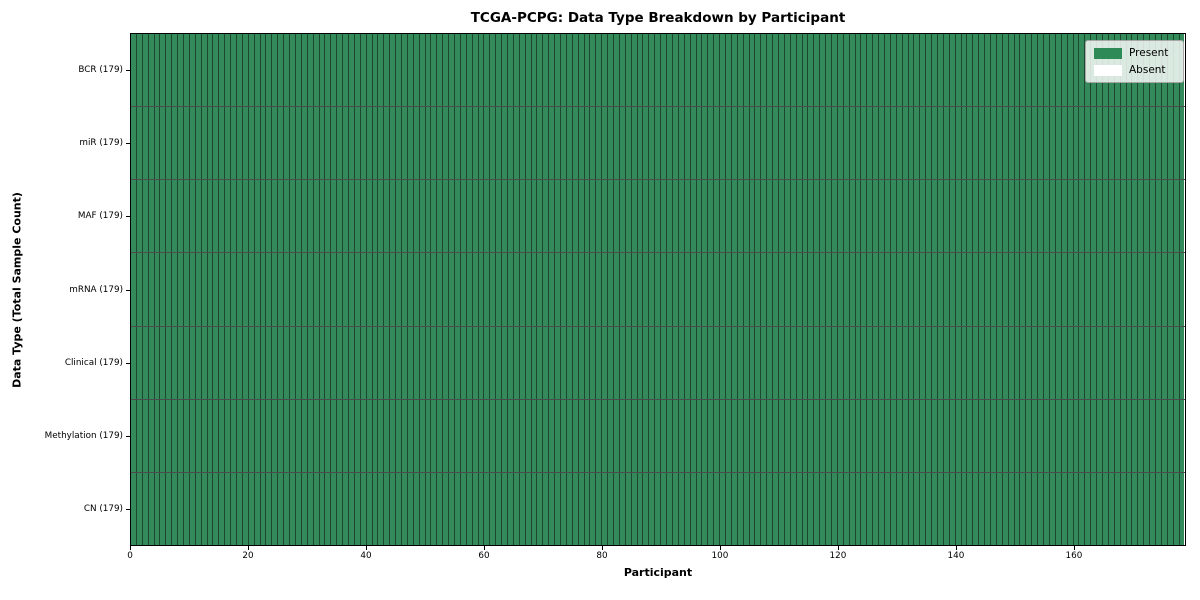 The image size is (1200, 600). Describe the element at coordinates (1108, 53) in the screenshot. I see `legend-swatch-present` at that location.